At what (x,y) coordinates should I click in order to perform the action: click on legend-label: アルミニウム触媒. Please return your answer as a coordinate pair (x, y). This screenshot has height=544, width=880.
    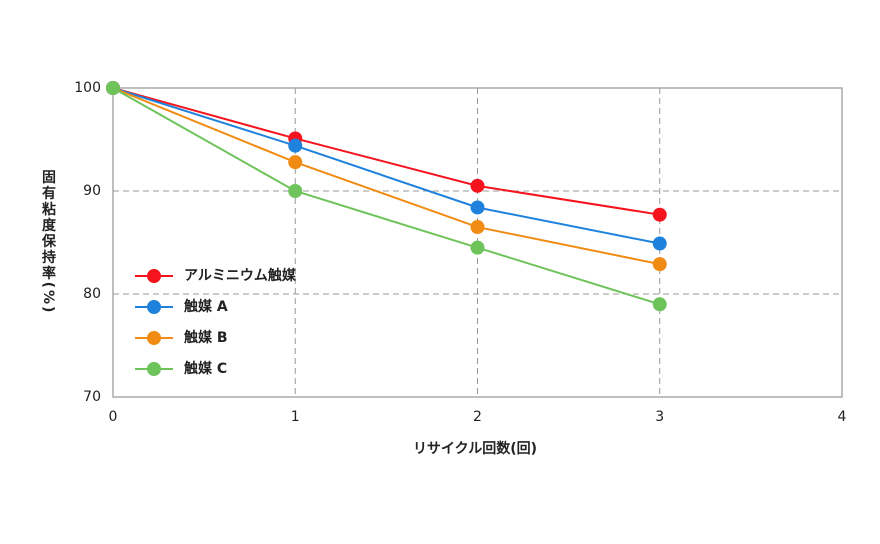
    Looking at the image, I should click on (240, 275).